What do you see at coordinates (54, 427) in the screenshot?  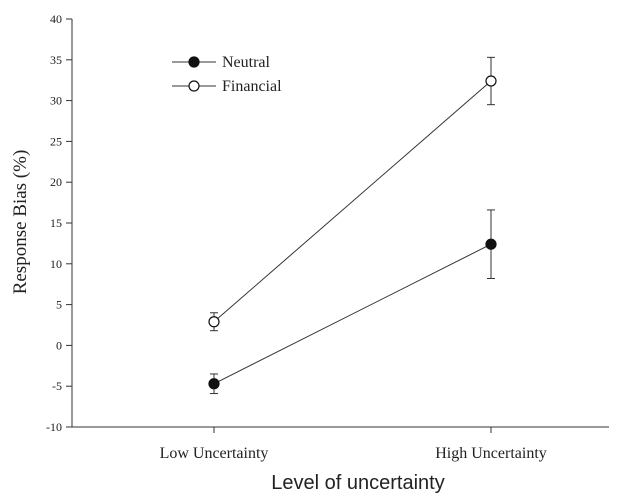 I see `y-tick-label: -10` at bounding box center [54, 427].